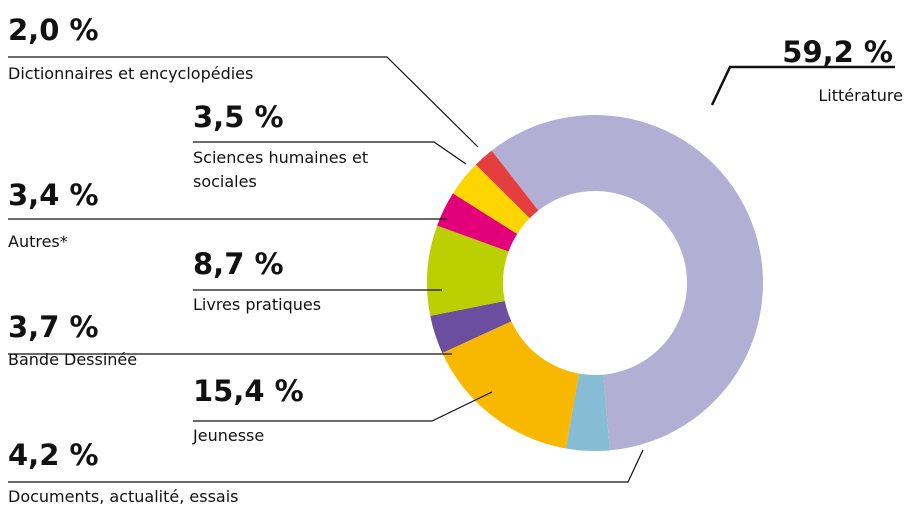 The image size is (907, 510). Describe the element at coordinates (860, 95) in the screenshot. I see `category-label: Littérature` at that location.